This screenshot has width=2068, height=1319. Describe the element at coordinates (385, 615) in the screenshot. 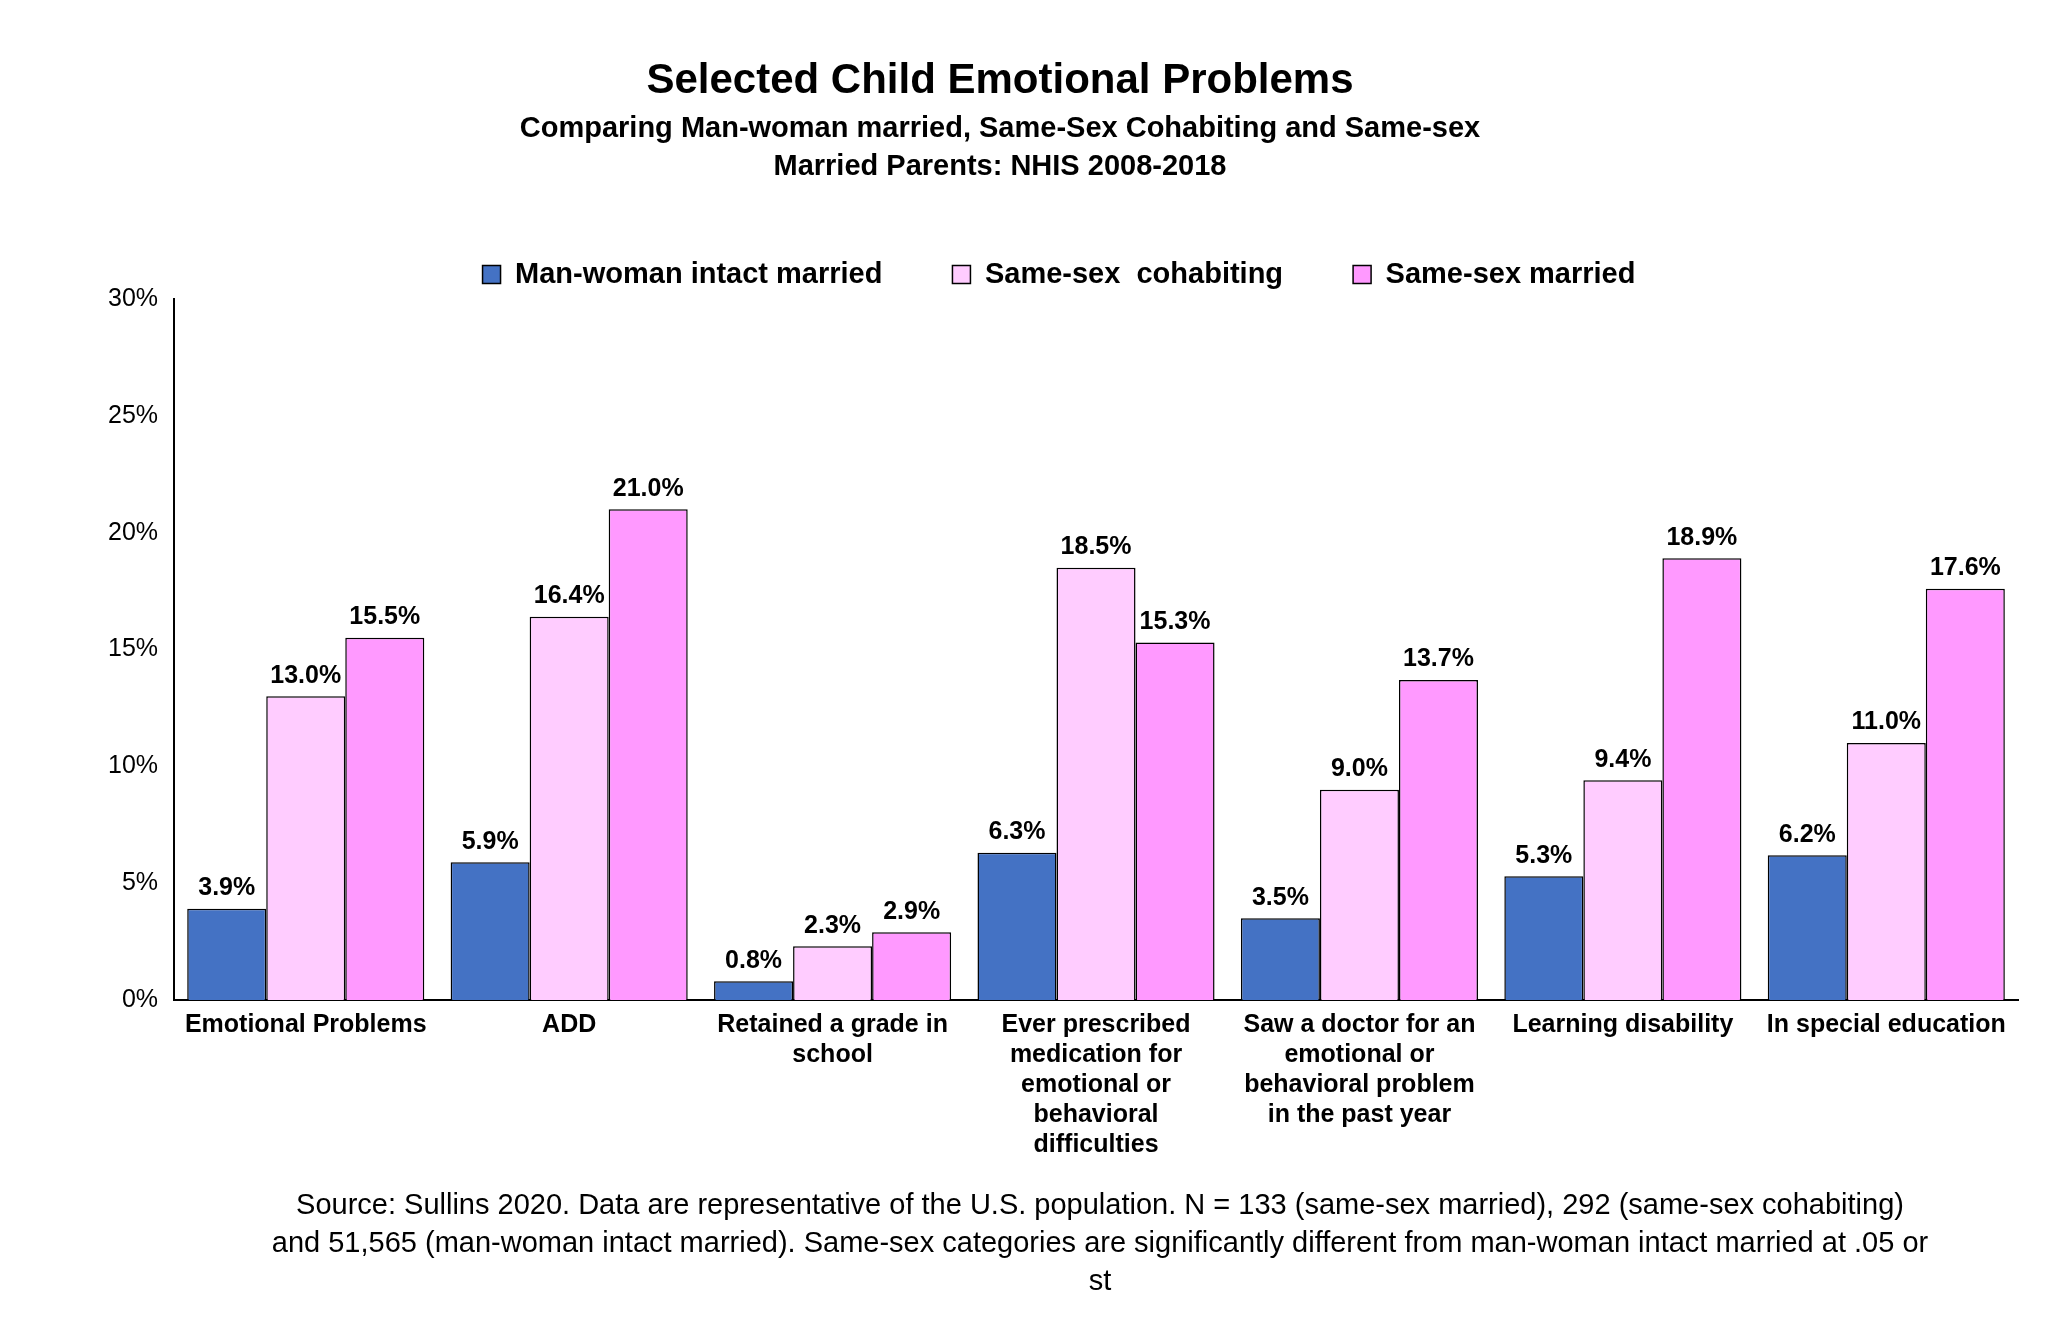

I see `data-label: 15.5%` at that location.